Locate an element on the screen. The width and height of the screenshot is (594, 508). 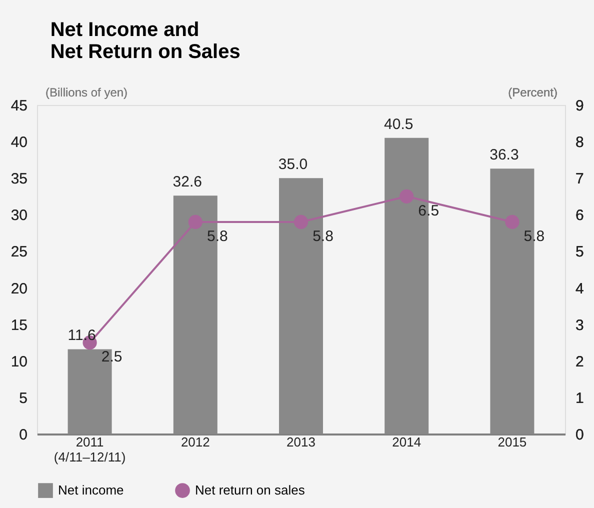
y-axis-title: (Billions of yen) is located at coordinates (87, 93).